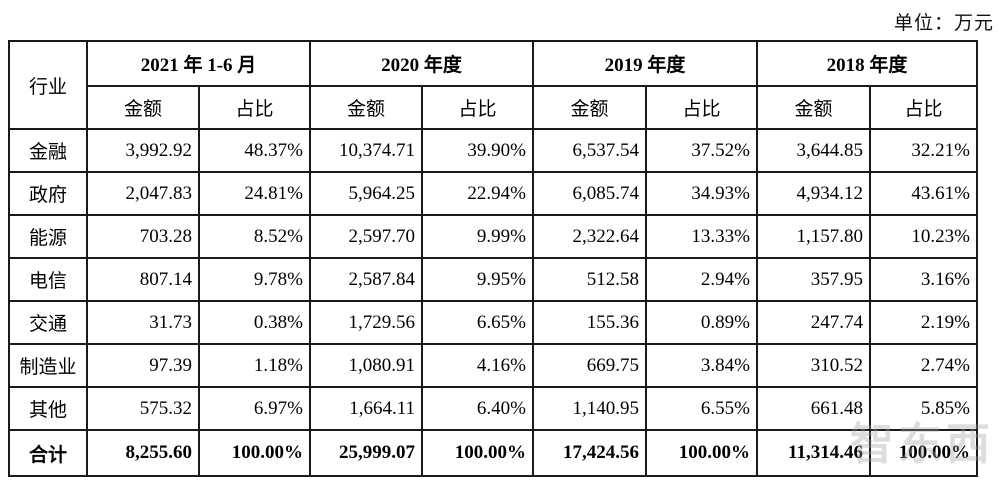 This screenshot has height=488, width=1000. Describe the element at coordinates (701, 150) in the screenshot. I see `table-cell: 37.52%` at that location.